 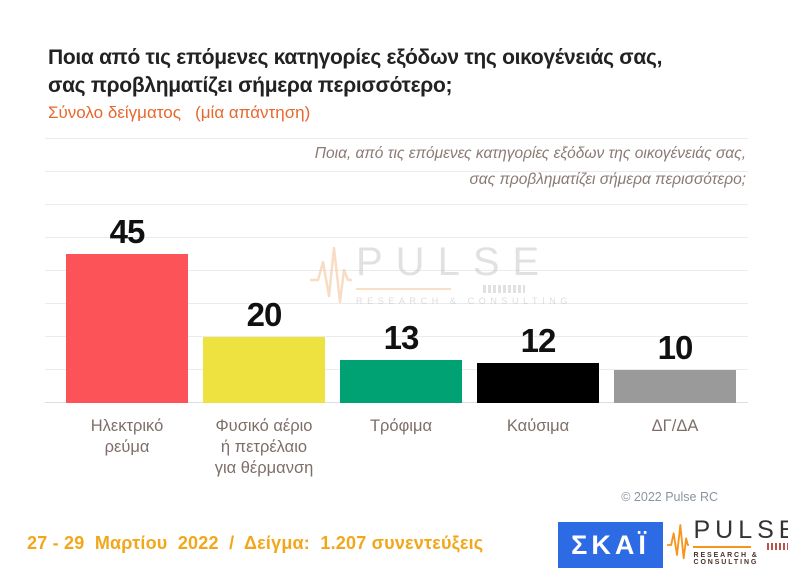 What do you see at coordinates (127, 436) in the screenshot?
I see `category-label-electricity: Ηλεκτρικό ρεύμα` at bounding box center [127, 436].